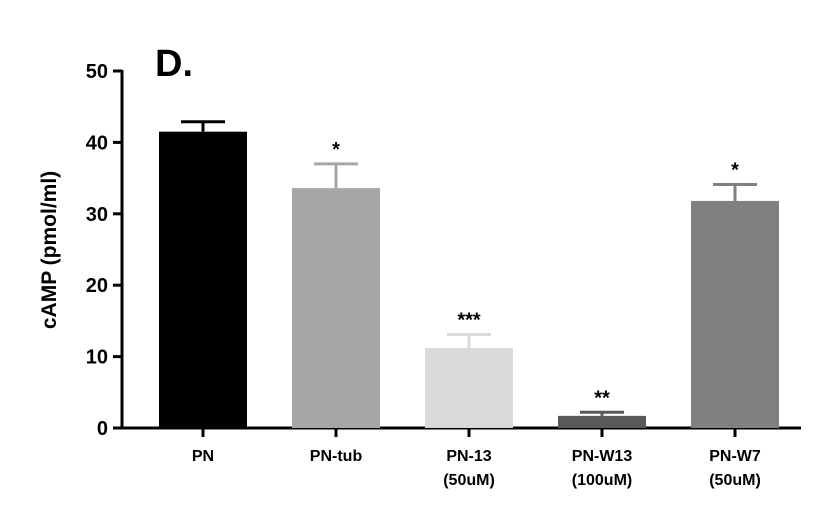 The height and width of the screenshot is (515, 821). Describe the element at coordinates (49, 250) in the screenshot. I see `y-axis-label: cAMP (pmol/ml)` at that location.